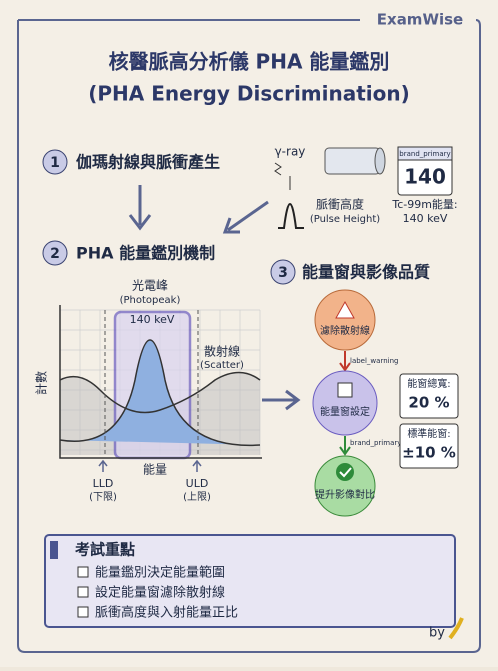  What do you see at coordinates (380, 161) in the screenshot?
I see `detector-end` at bounding box center [380, 161].